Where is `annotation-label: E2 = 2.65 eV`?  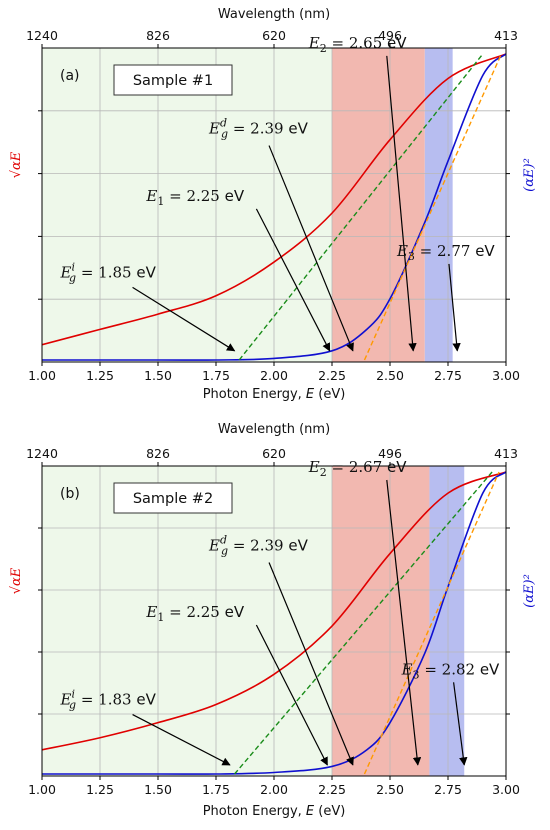
annotation-label: E2 = 2.65 eV is located at coordinates (357, 44).